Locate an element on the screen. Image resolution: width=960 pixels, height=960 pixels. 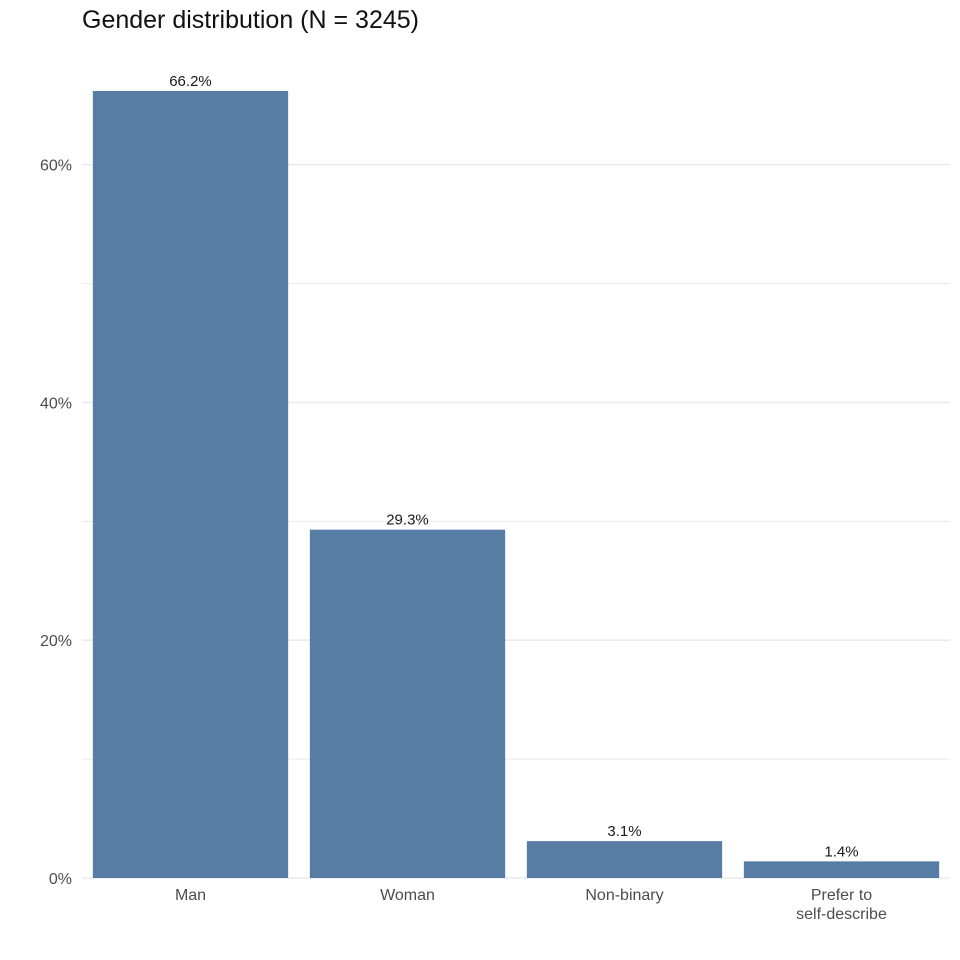
x-tick-label: Man is located at coordinates (190, 895).